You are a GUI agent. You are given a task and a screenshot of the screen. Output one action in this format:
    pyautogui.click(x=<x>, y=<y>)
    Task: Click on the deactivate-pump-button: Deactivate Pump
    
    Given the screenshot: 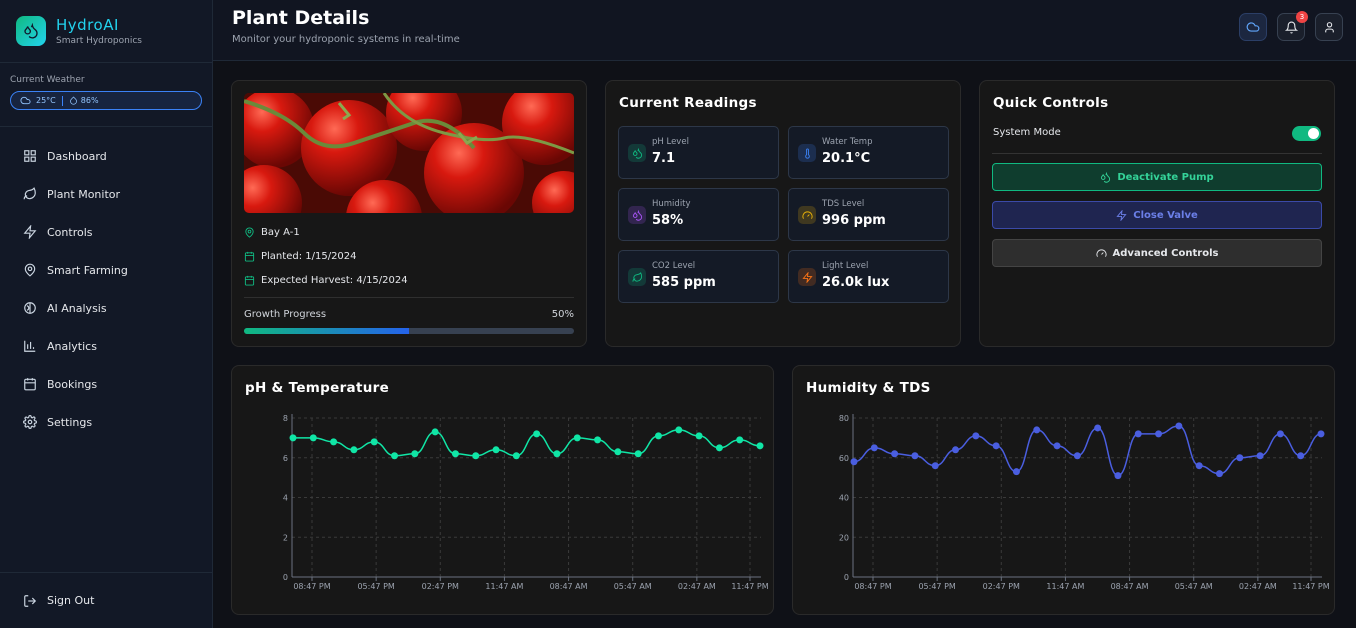 What is the action you would take?
    pyautogui.click(x=1157, y=177)
    